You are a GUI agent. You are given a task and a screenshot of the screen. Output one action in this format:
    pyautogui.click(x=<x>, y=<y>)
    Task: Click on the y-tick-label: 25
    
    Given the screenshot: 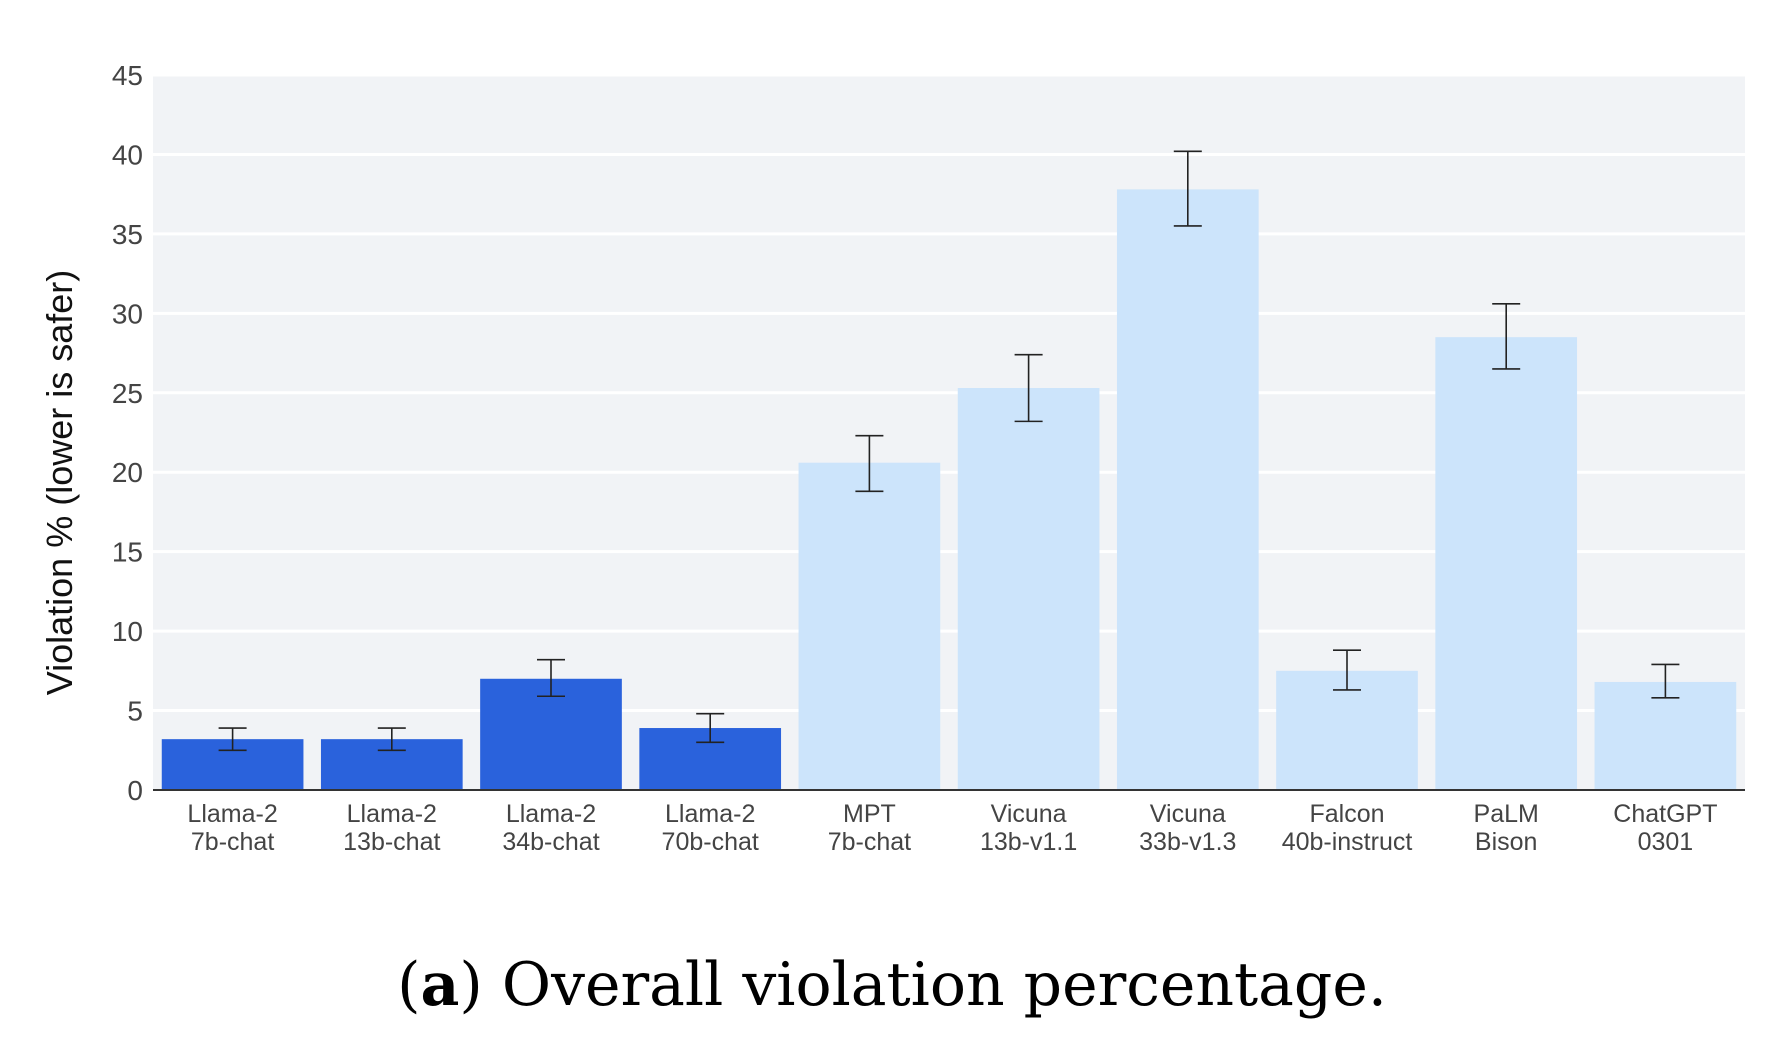 What is the action you would take?
    pyautogui.click(x=127, y=393)
    